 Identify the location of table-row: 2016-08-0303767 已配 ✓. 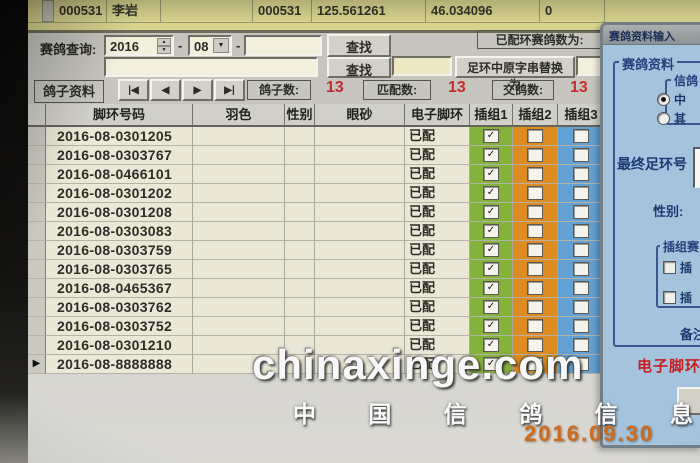
(316, 155).